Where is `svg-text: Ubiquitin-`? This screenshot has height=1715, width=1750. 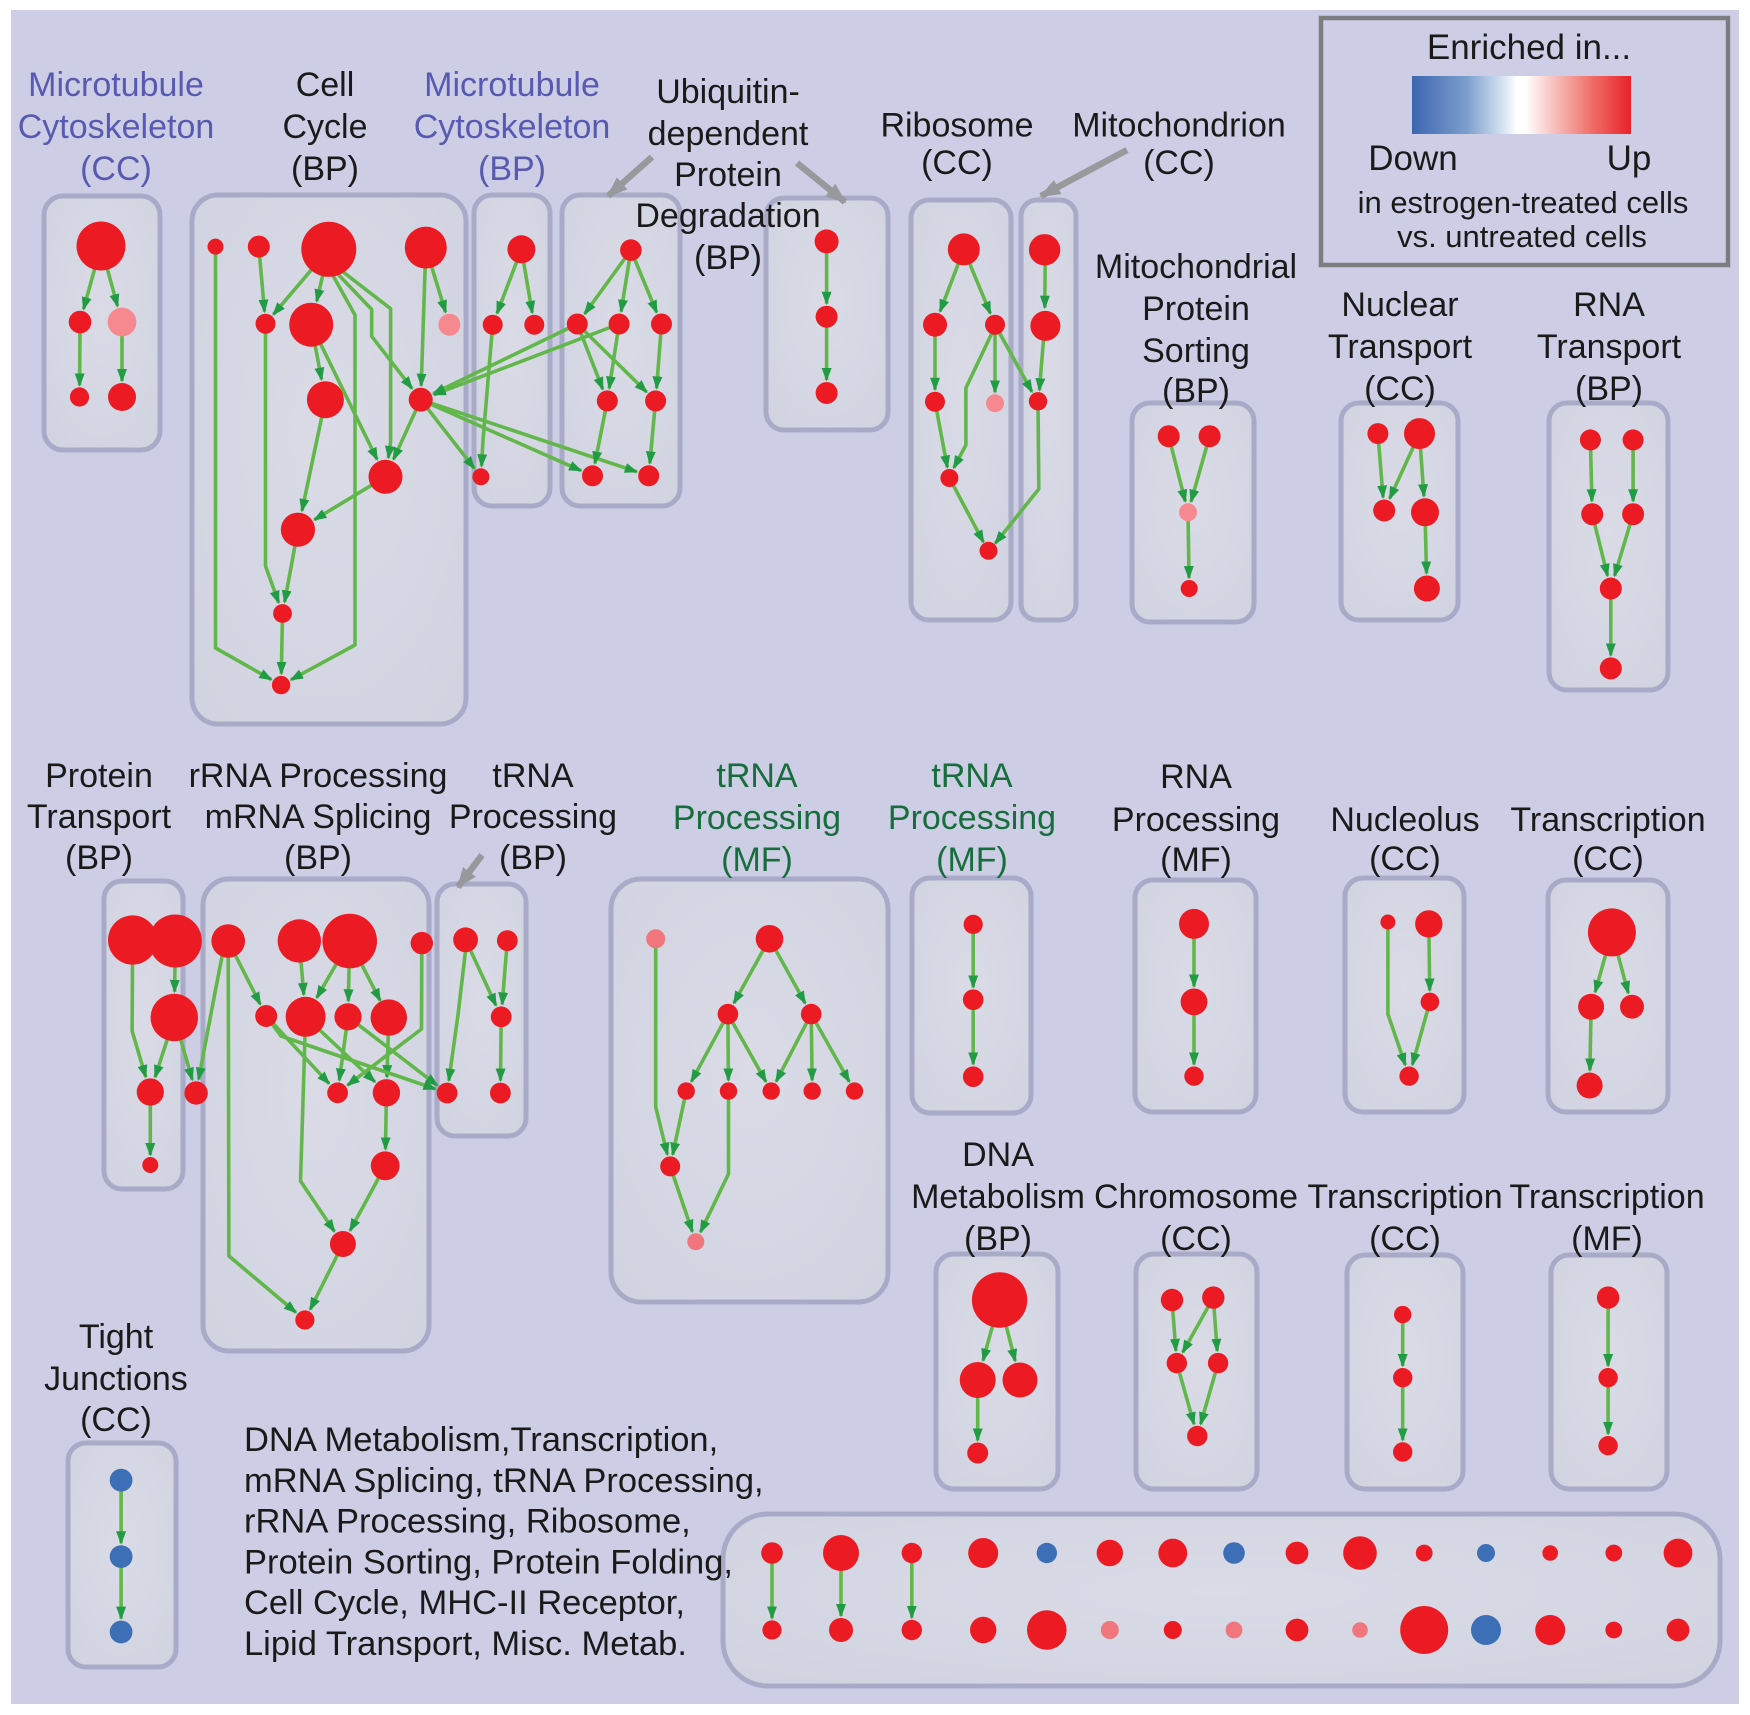 svg-text: Ubiquitin- is located at coordinates (728, 92).